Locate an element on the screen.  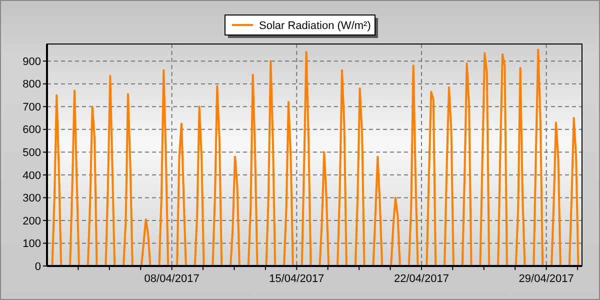
y-tick-label: 900 is located at coordinates (31, 62).